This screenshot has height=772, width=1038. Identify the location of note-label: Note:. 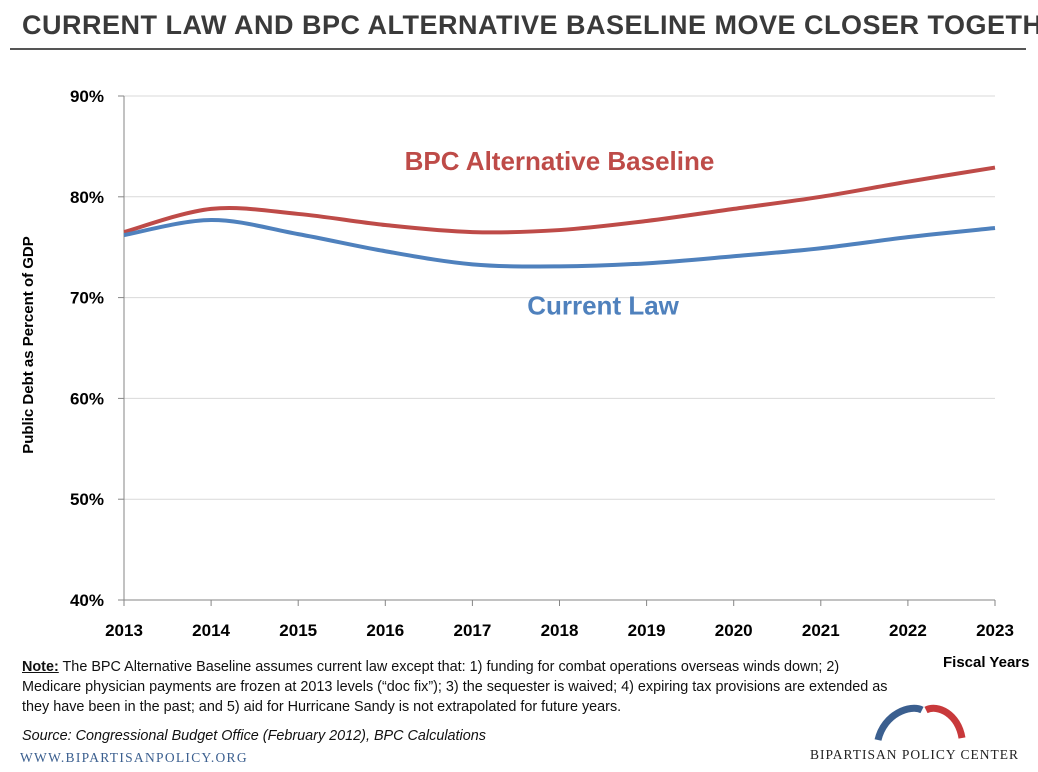
(40, 667).